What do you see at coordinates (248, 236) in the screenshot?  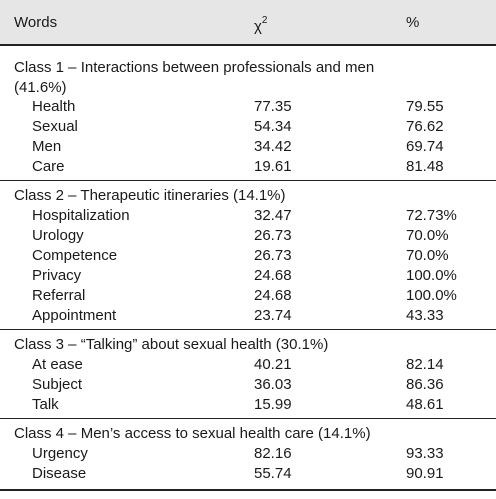 I see `table-row: Urology 26.73 70.0%` at bounding box center [248, 236].